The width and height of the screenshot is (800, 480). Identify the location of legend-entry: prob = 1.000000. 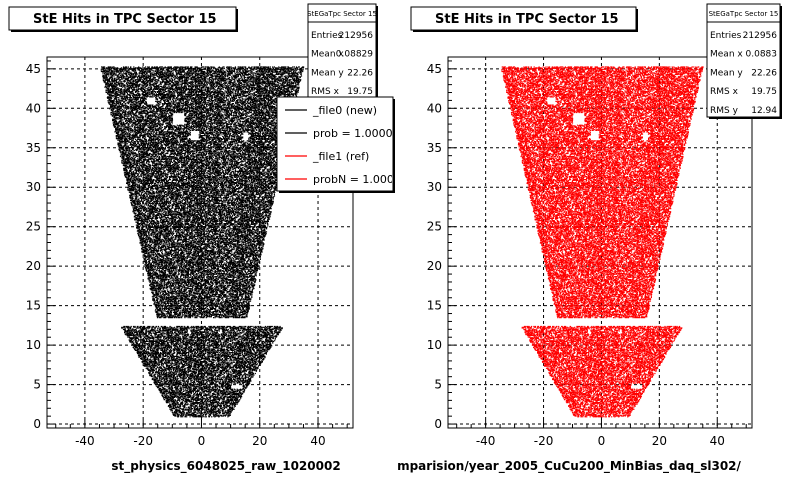
(360, 133).